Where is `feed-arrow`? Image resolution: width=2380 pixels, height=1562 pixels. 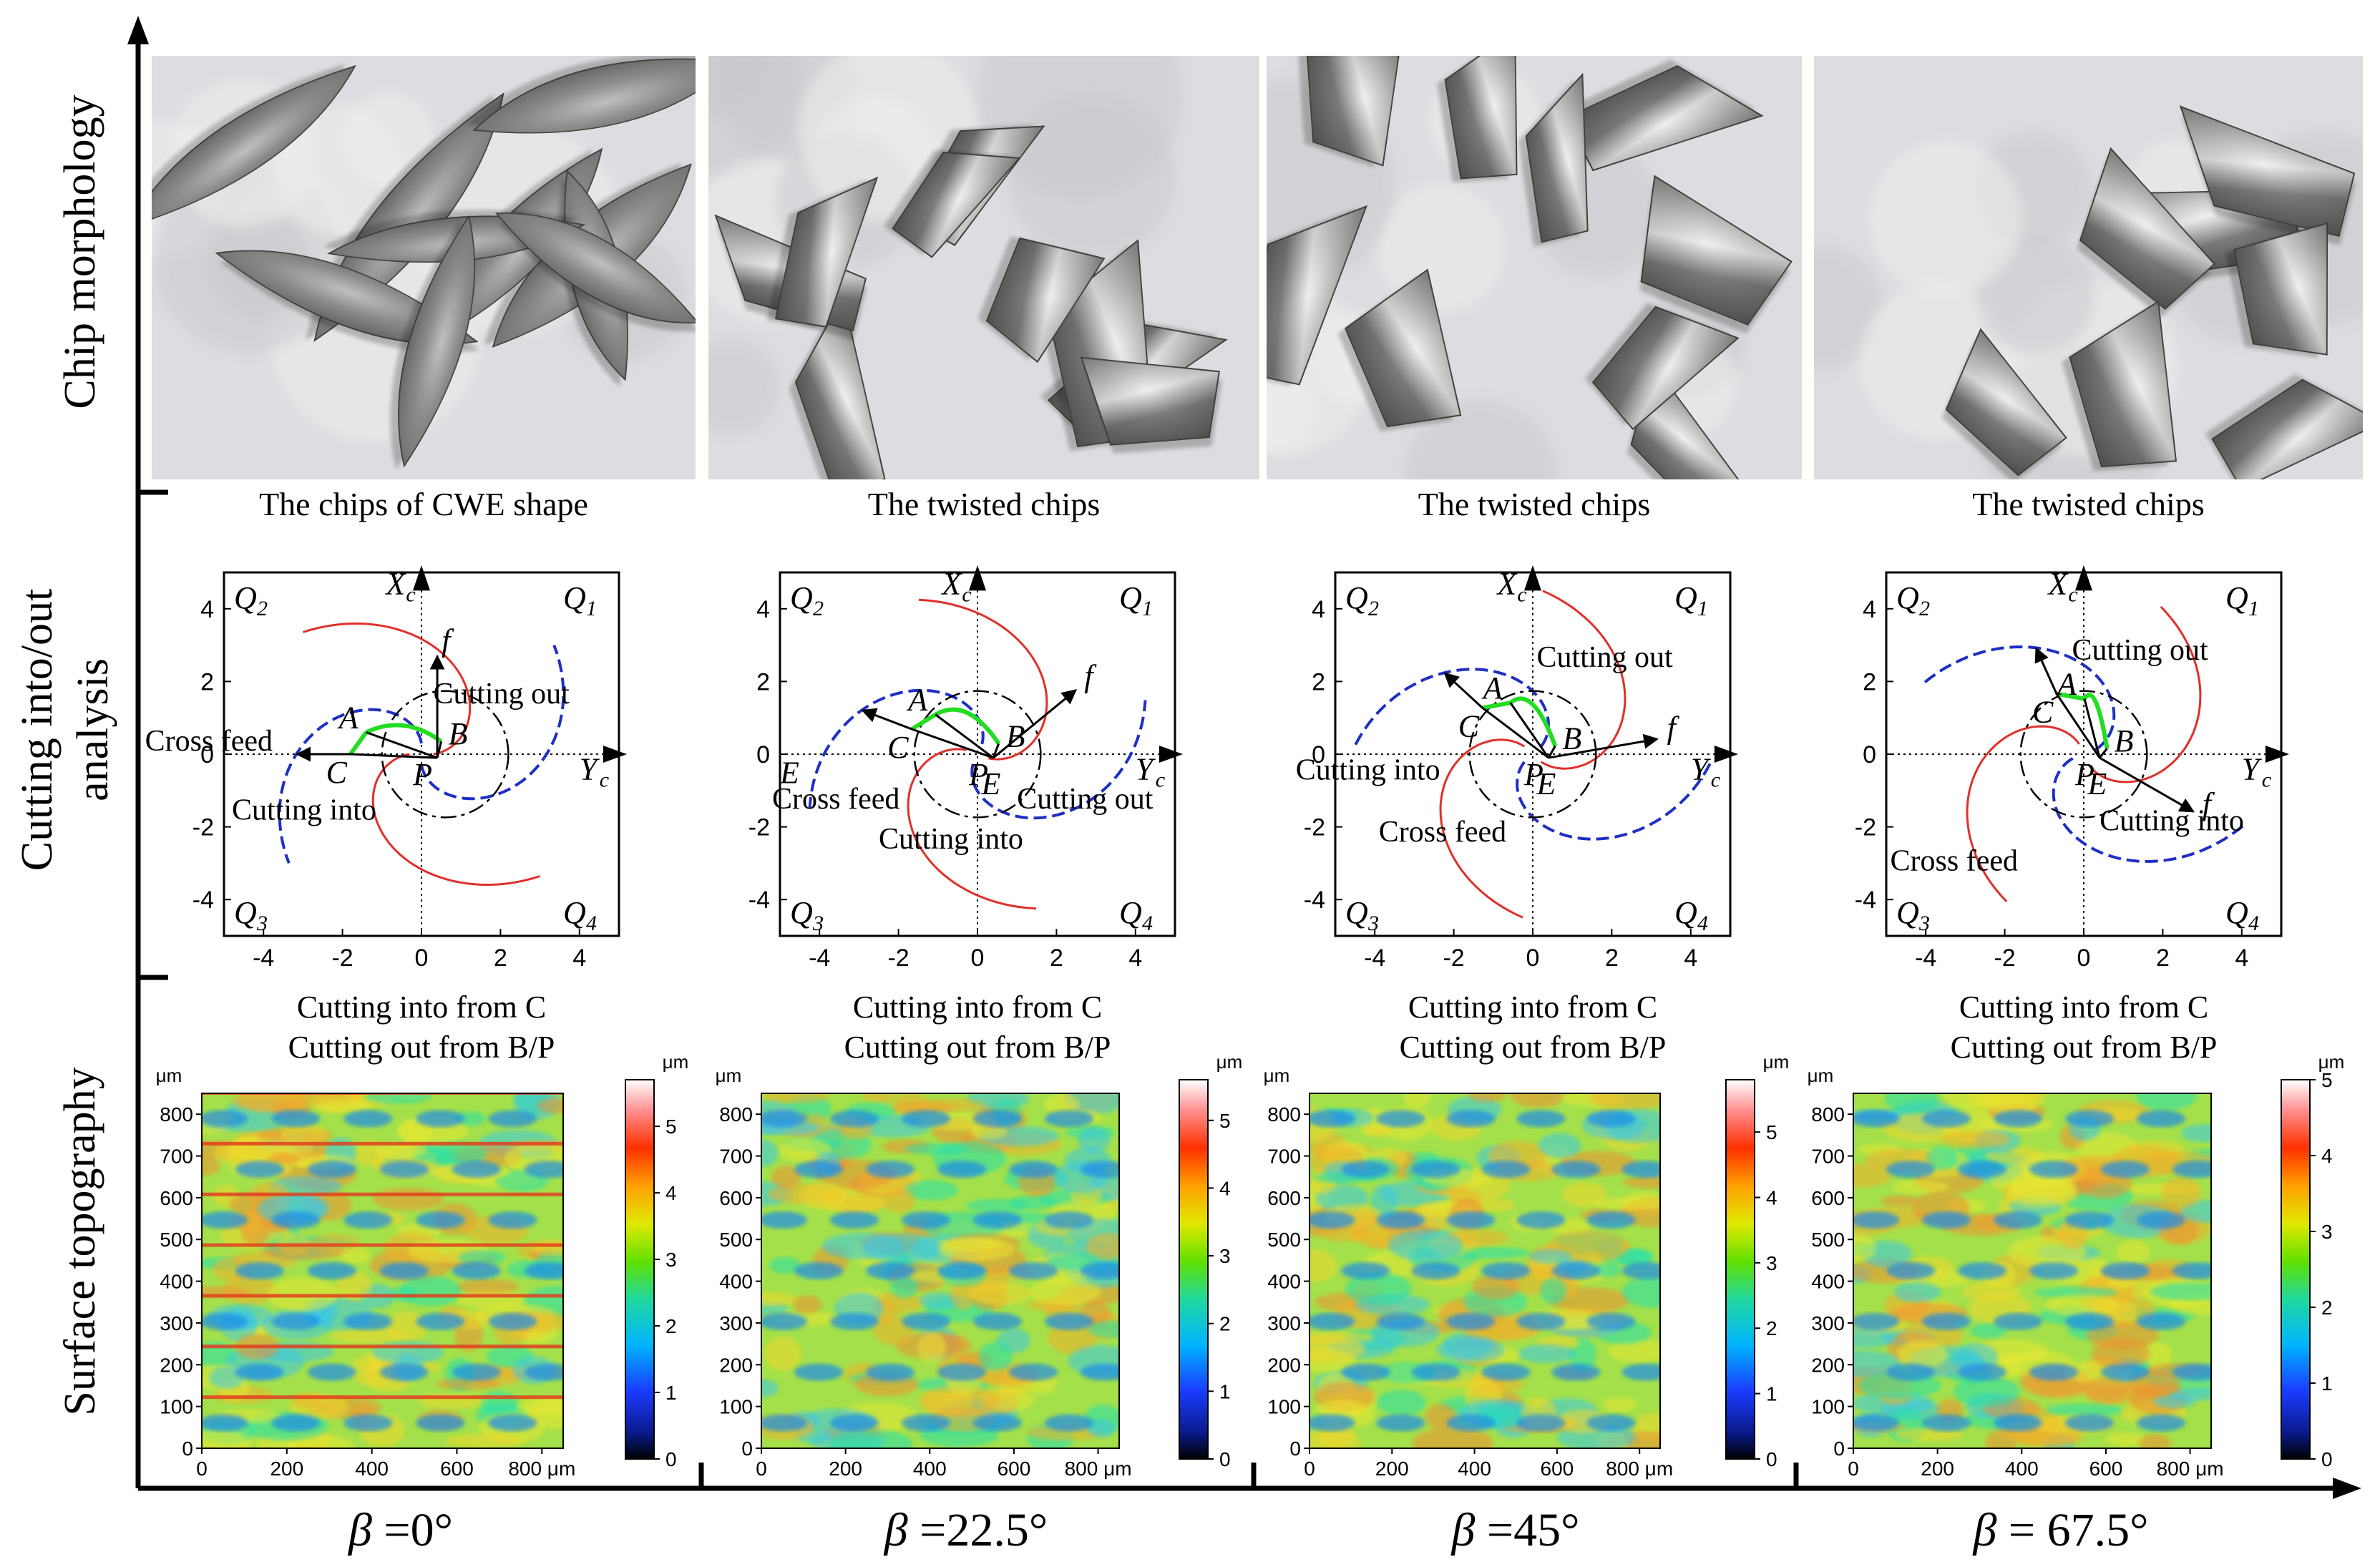 feed-arrow is located at coordinates (1603, 746).